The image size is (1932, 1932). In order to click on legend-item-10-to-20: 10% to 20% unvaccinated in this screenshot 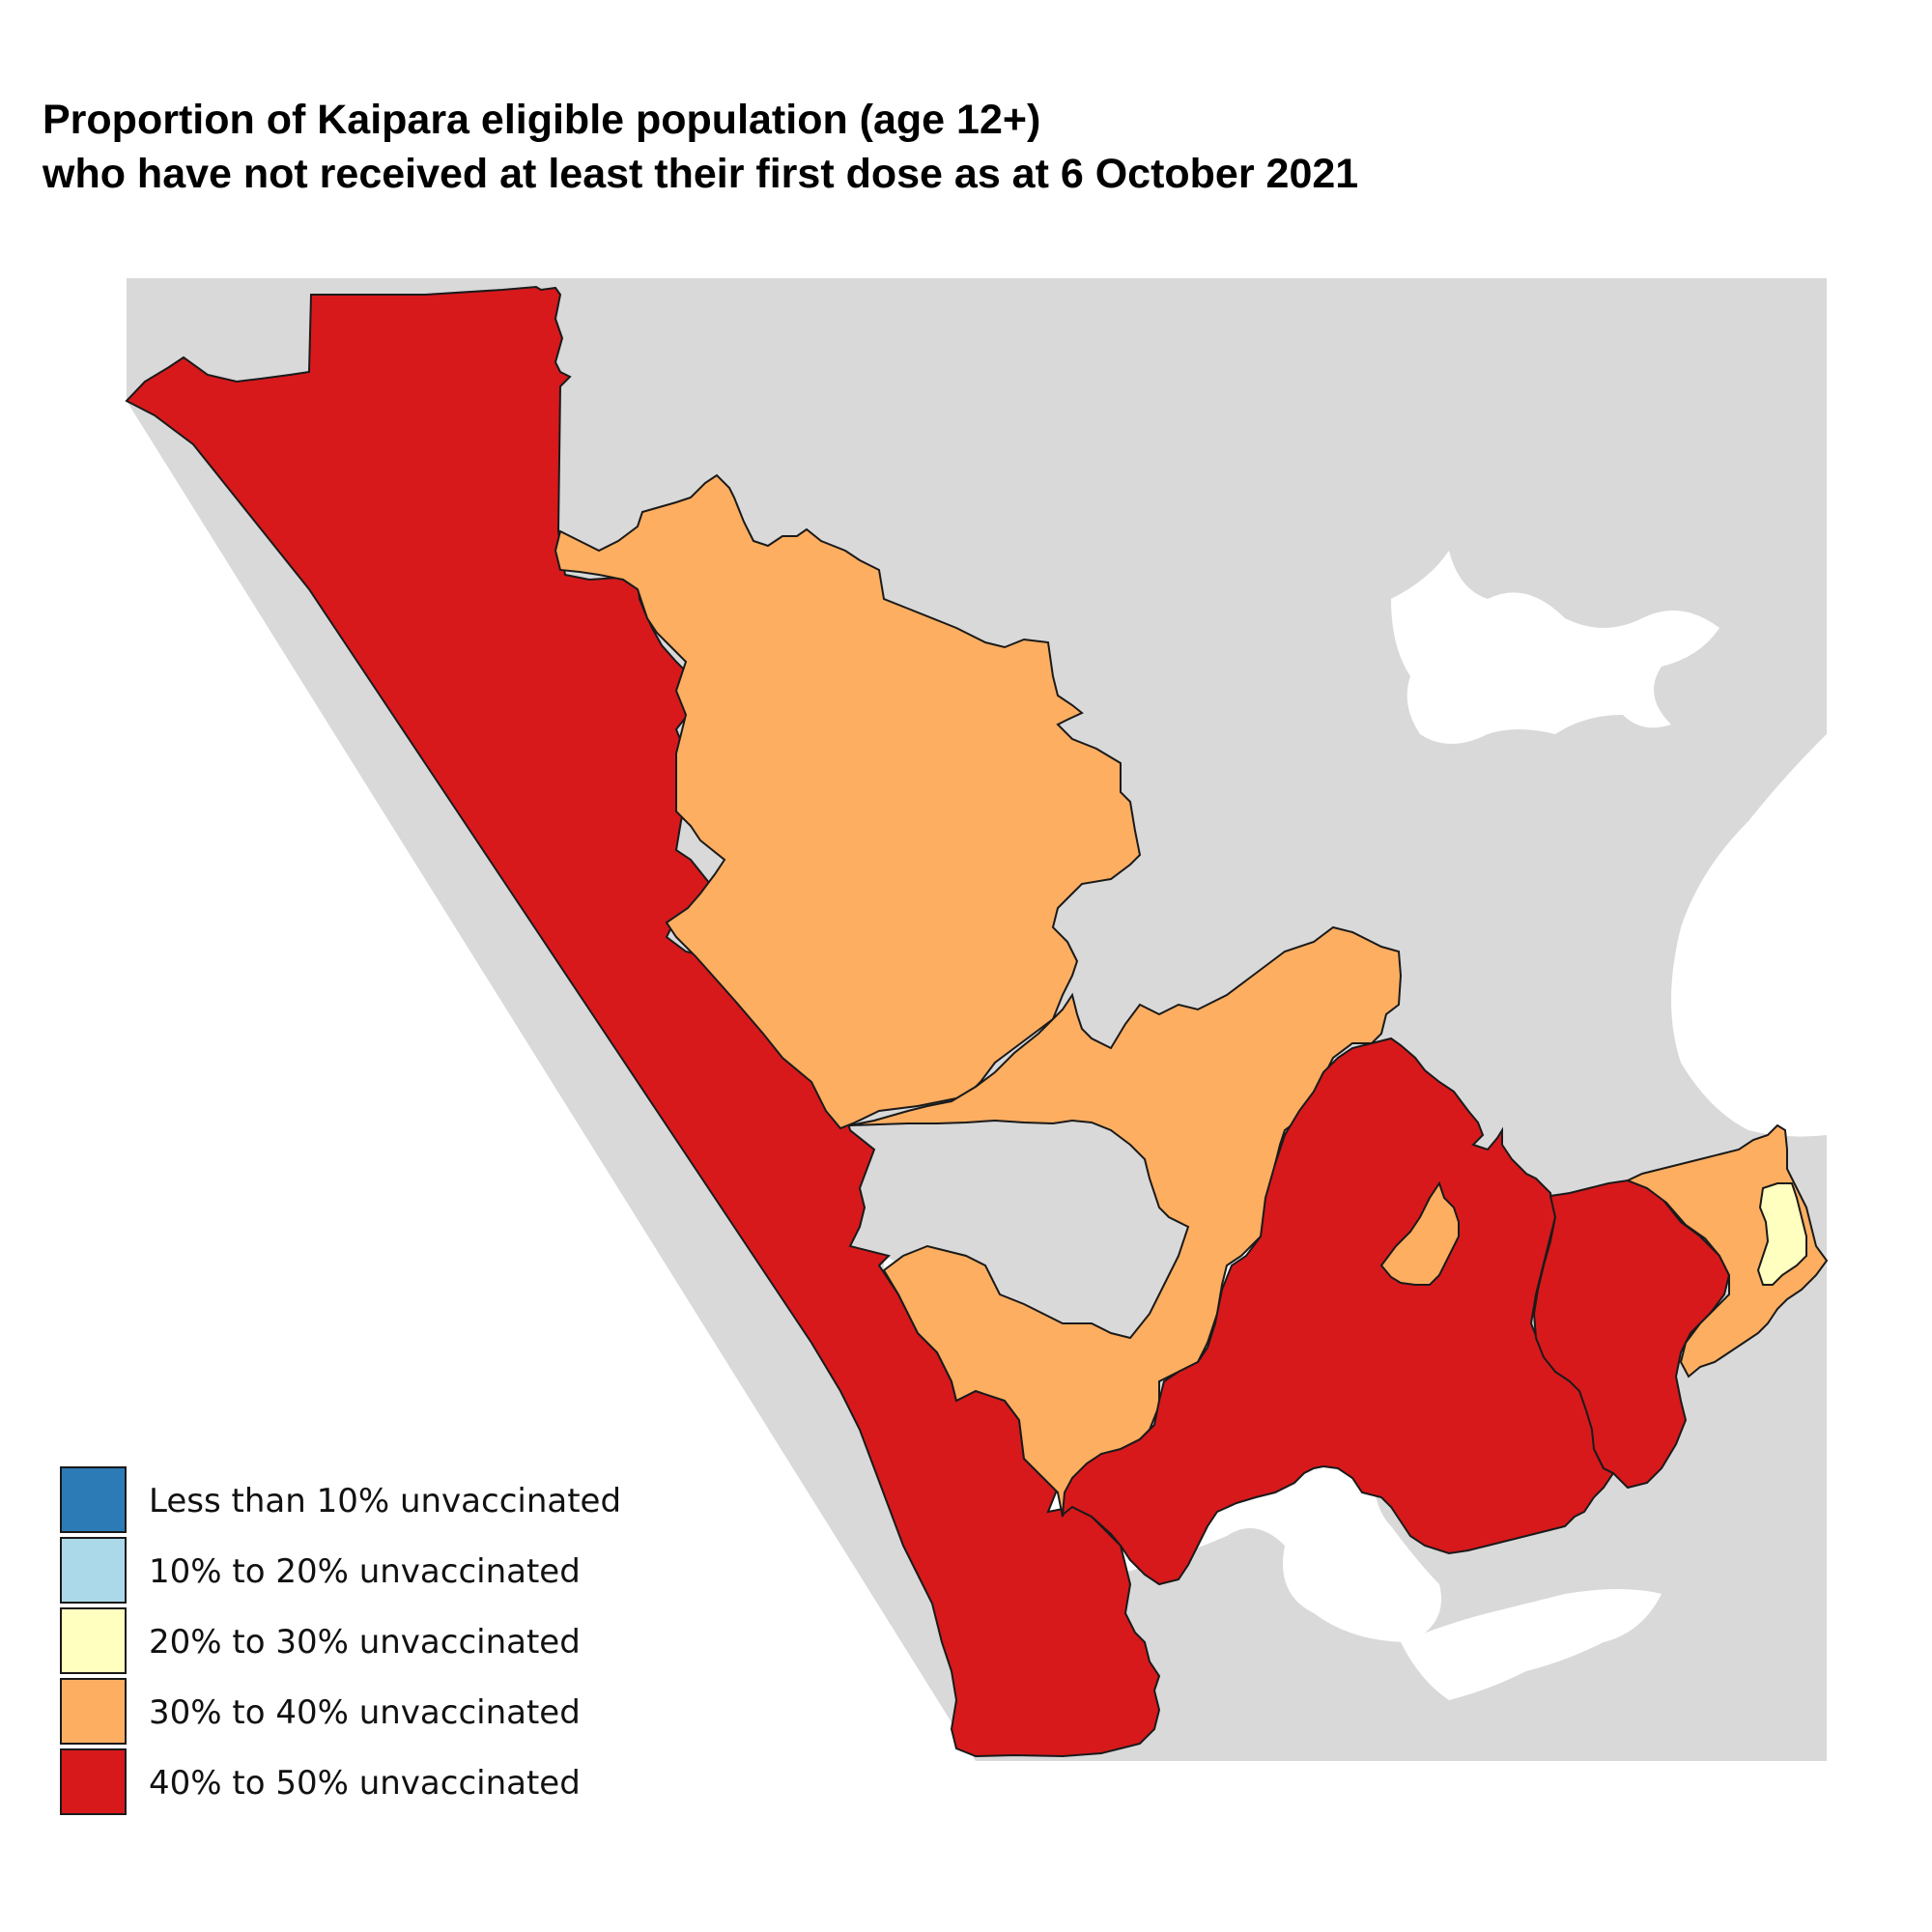, I will do `click(398, 1572)`.